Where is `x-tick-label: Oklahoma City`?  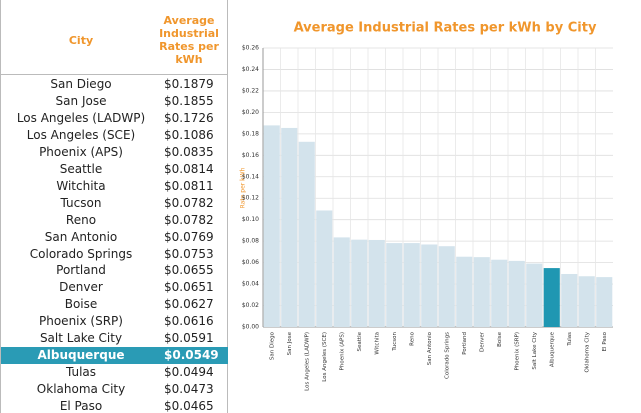
x-tick-label: Oklahoma City is located at coordinates (587, 351).